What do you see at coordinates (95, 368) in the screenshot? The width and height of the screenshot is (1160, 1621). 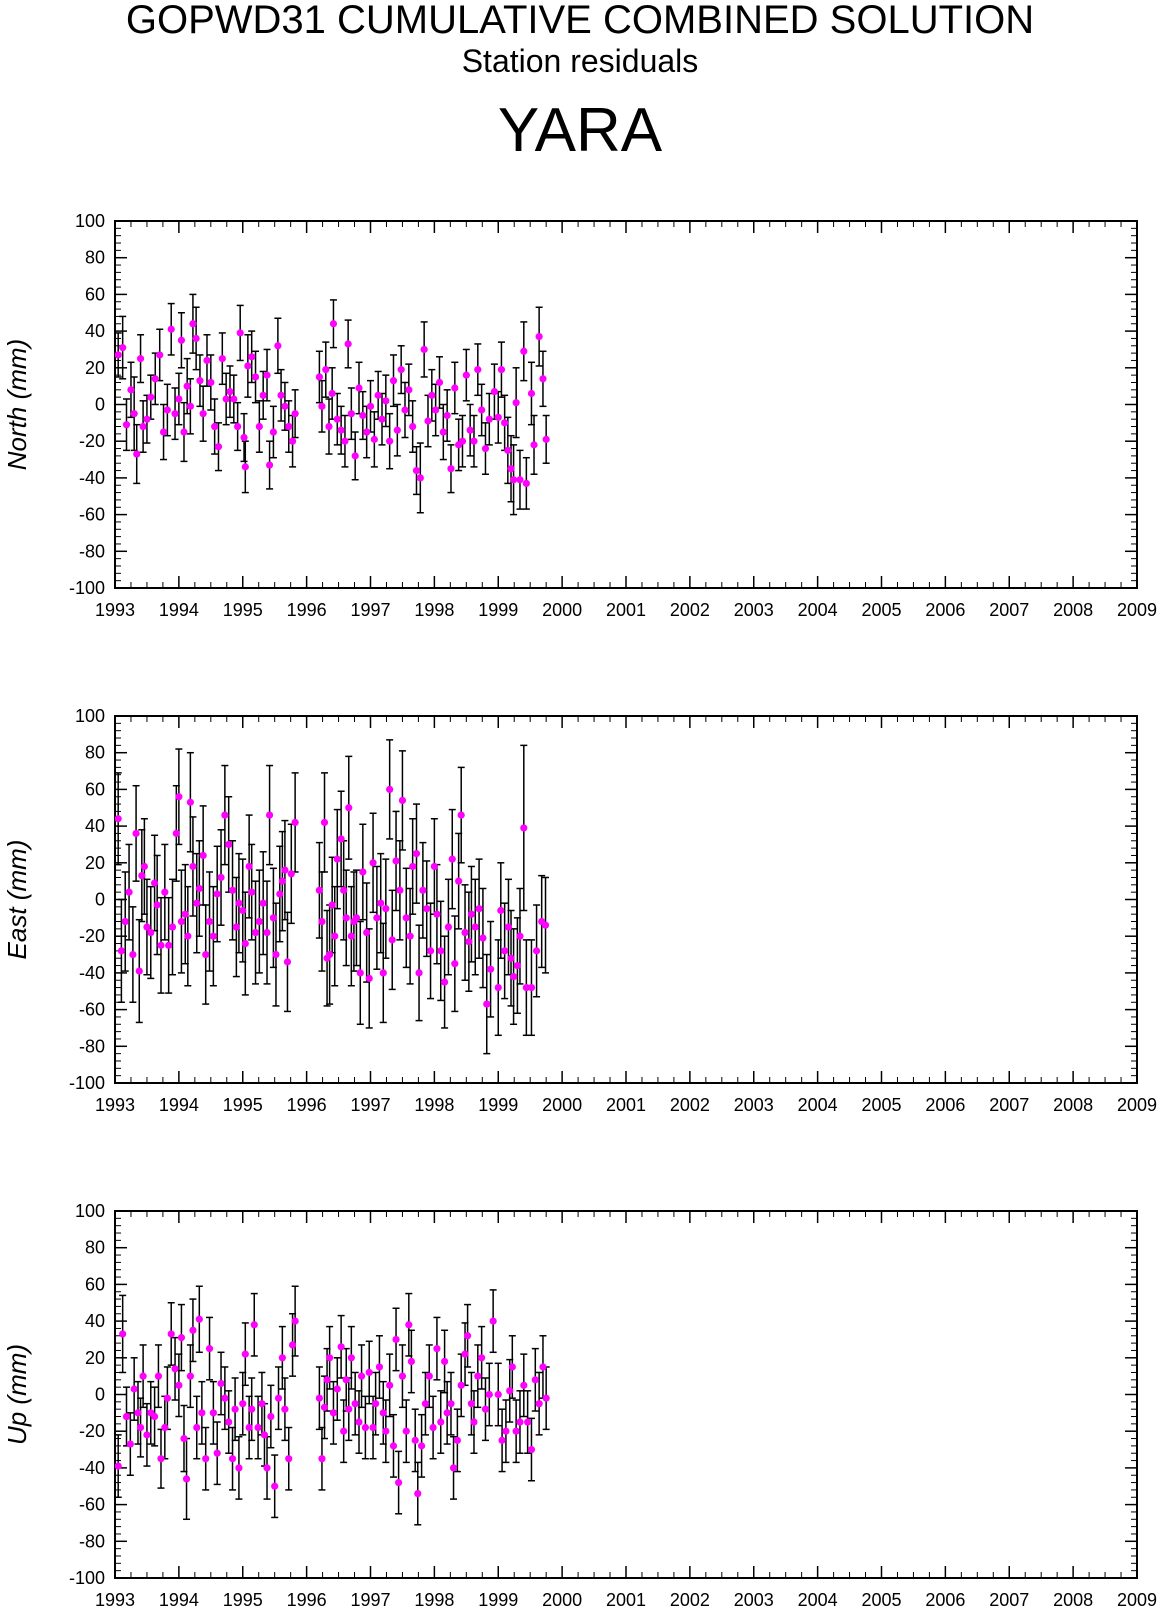 I see `y-tick-label: 20` at bounding box center [95, 368].